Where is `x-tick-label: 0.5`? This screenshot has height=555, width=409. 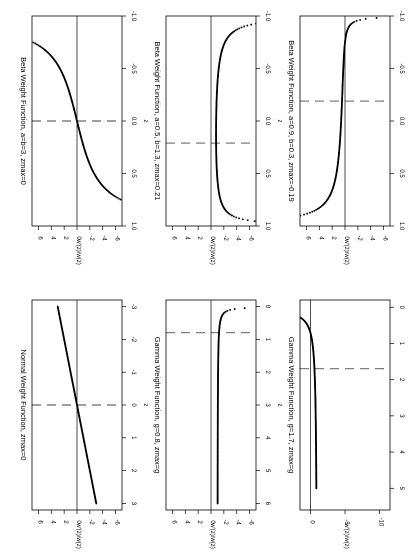 x-tick-label: 0.5 is located at coordinates (267, 173).